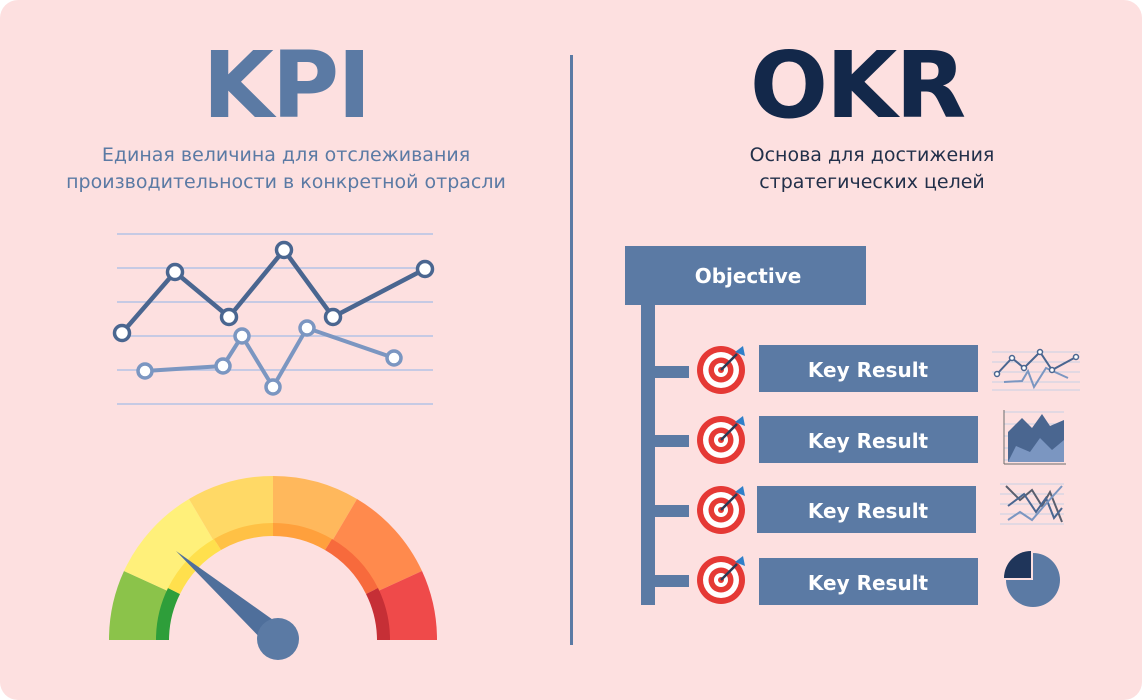 This screenshot has height=700, width=1142. What do you see at coordinates (229, 599) in the screenshot?
I see `gauge-needle` at bounding box center [229, 599].